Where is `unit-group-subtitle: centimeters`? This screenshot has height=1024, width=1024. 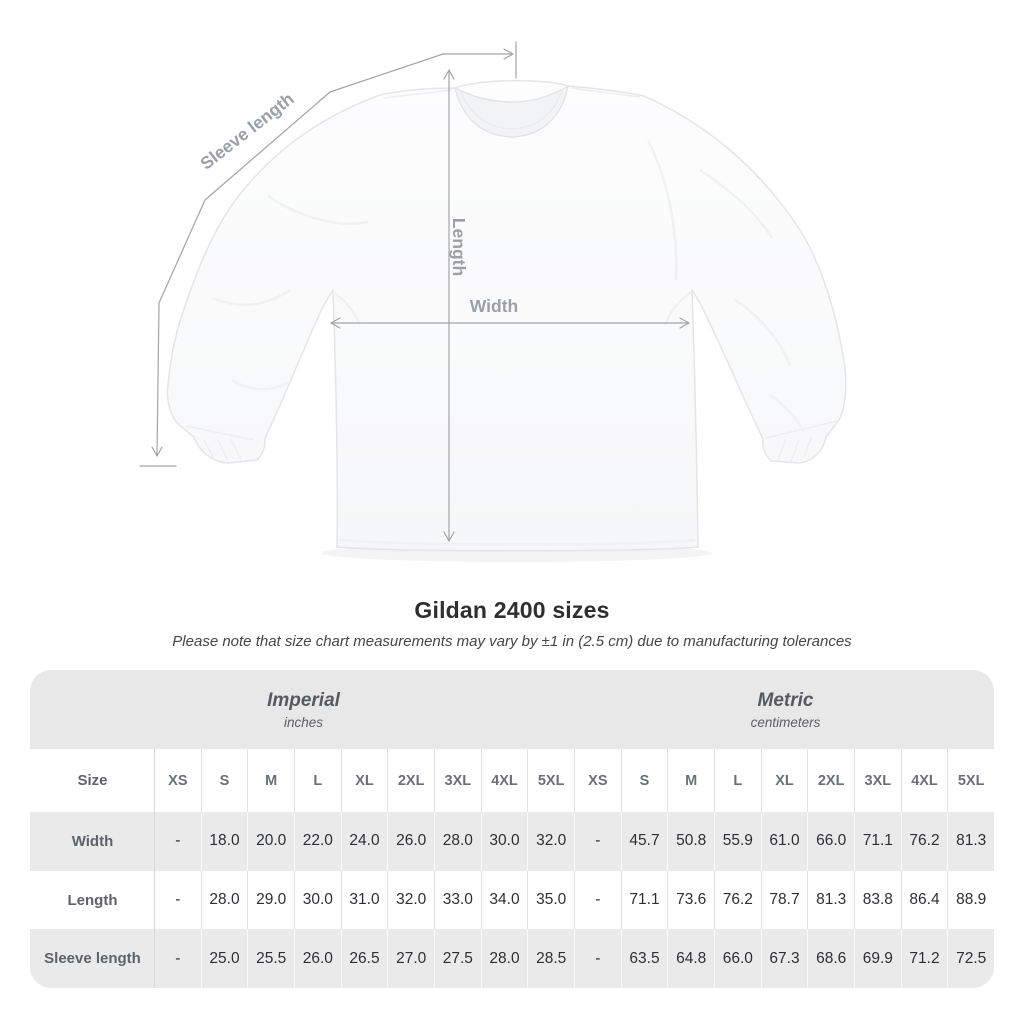 unit-group-subtitle: centimeters is located at coordinates (785, 722).